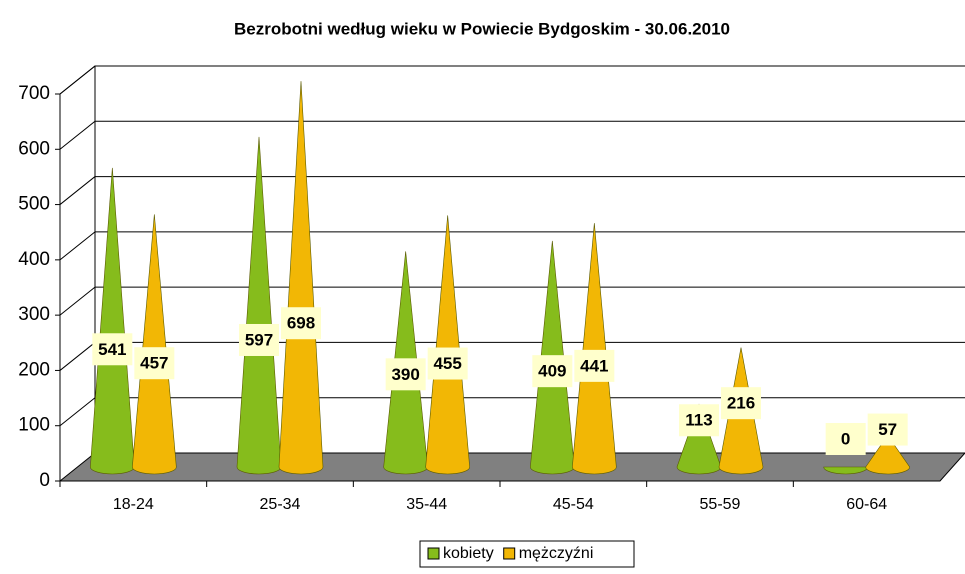  I want to click on y-tick-label: 300, so click(34, 314).